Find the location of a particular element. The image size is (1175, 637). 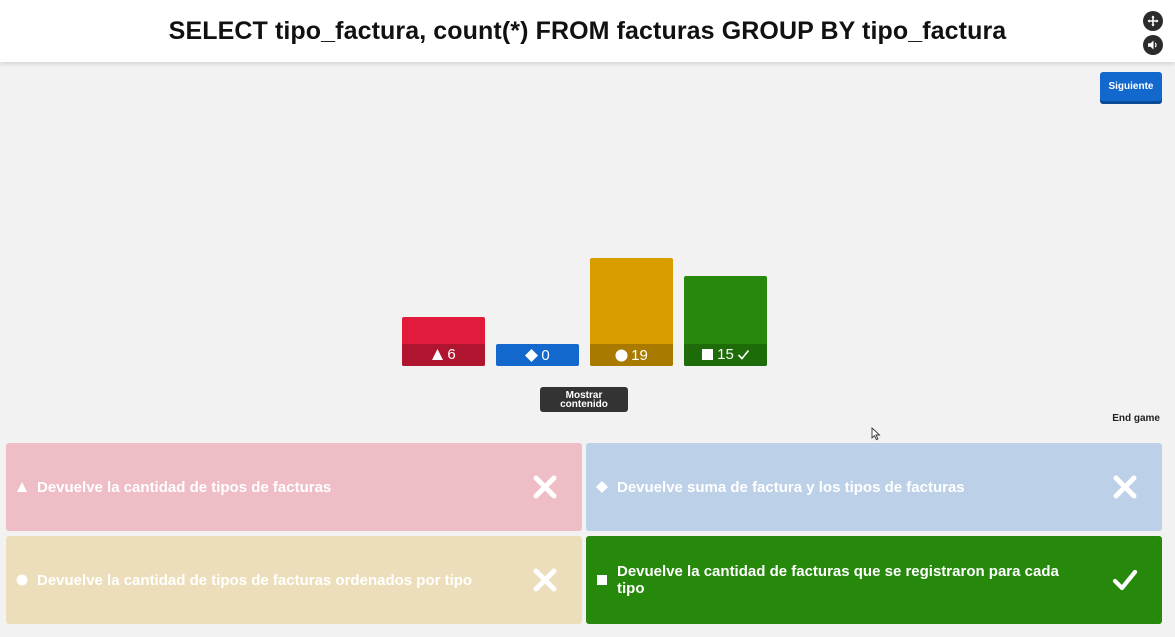

chart-bar-diamond: 0 is located at coordinates (537, 355).